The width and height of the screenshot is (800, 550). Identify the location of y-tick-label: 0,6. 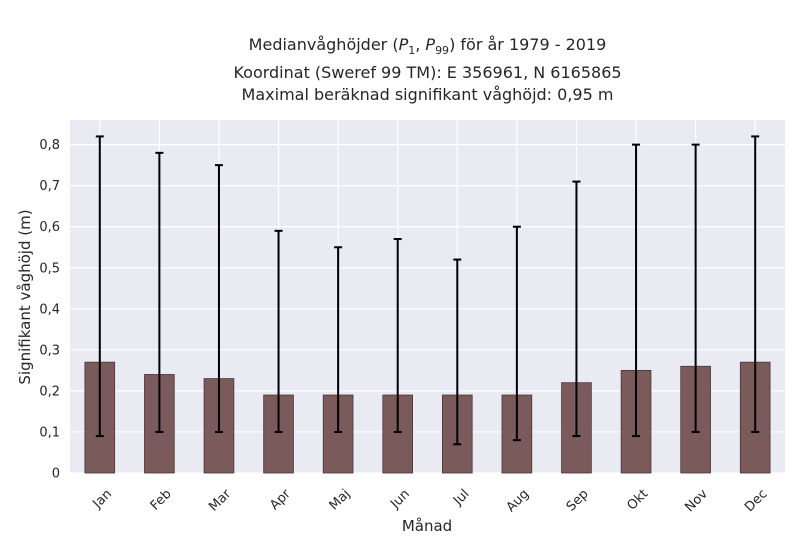
(49, 227).